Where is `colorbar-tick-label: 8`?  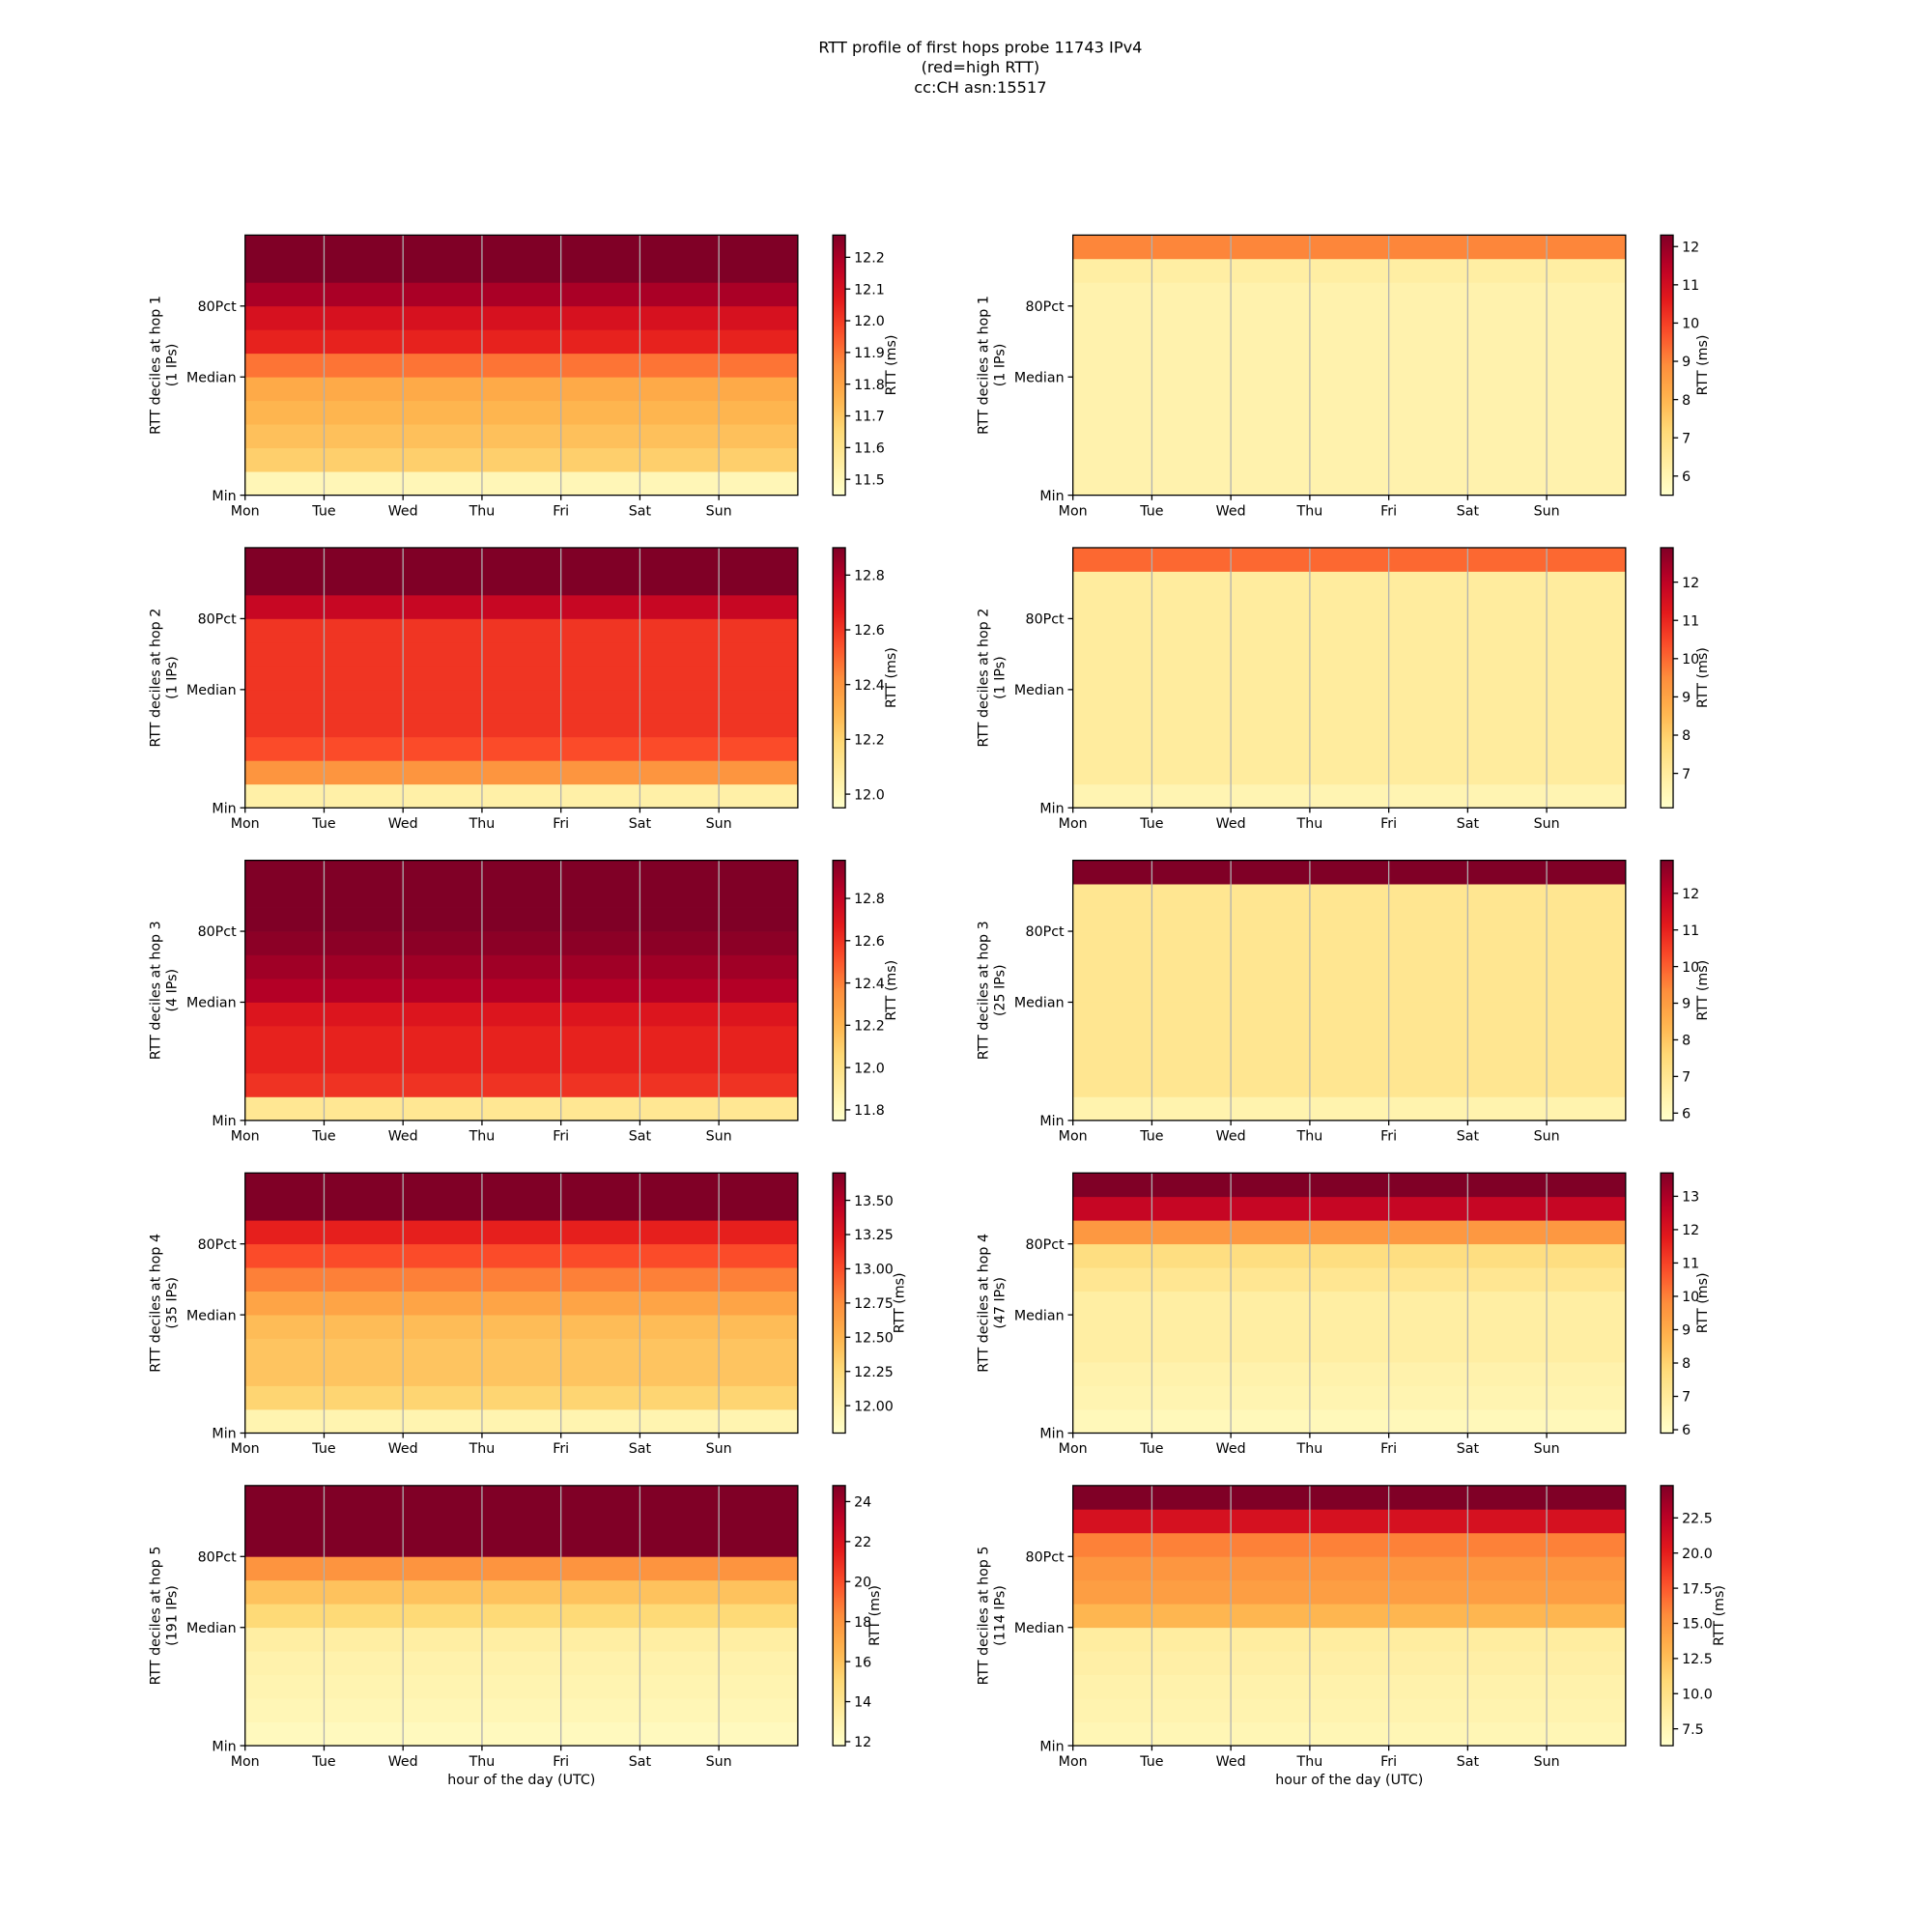 colorbar-tick-label: 8 is located at coordinates (1686, 1364).